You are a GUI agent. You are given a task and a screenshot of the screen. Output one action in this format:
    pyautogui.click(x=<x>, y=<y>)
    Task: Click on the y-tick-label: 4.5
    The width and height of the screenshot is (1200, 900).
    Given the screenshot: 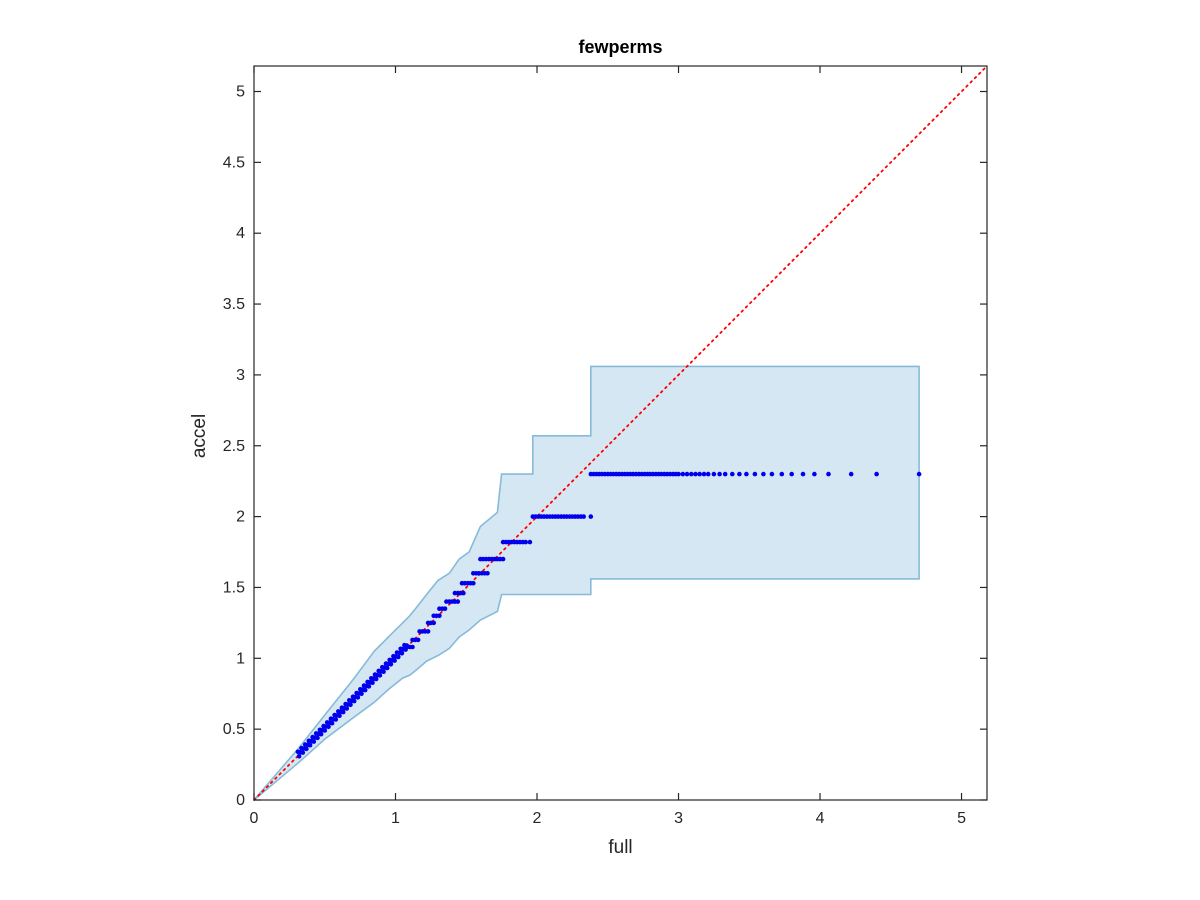 What is the action you would take?
    pyautogui.click(x=234, y=162)
    